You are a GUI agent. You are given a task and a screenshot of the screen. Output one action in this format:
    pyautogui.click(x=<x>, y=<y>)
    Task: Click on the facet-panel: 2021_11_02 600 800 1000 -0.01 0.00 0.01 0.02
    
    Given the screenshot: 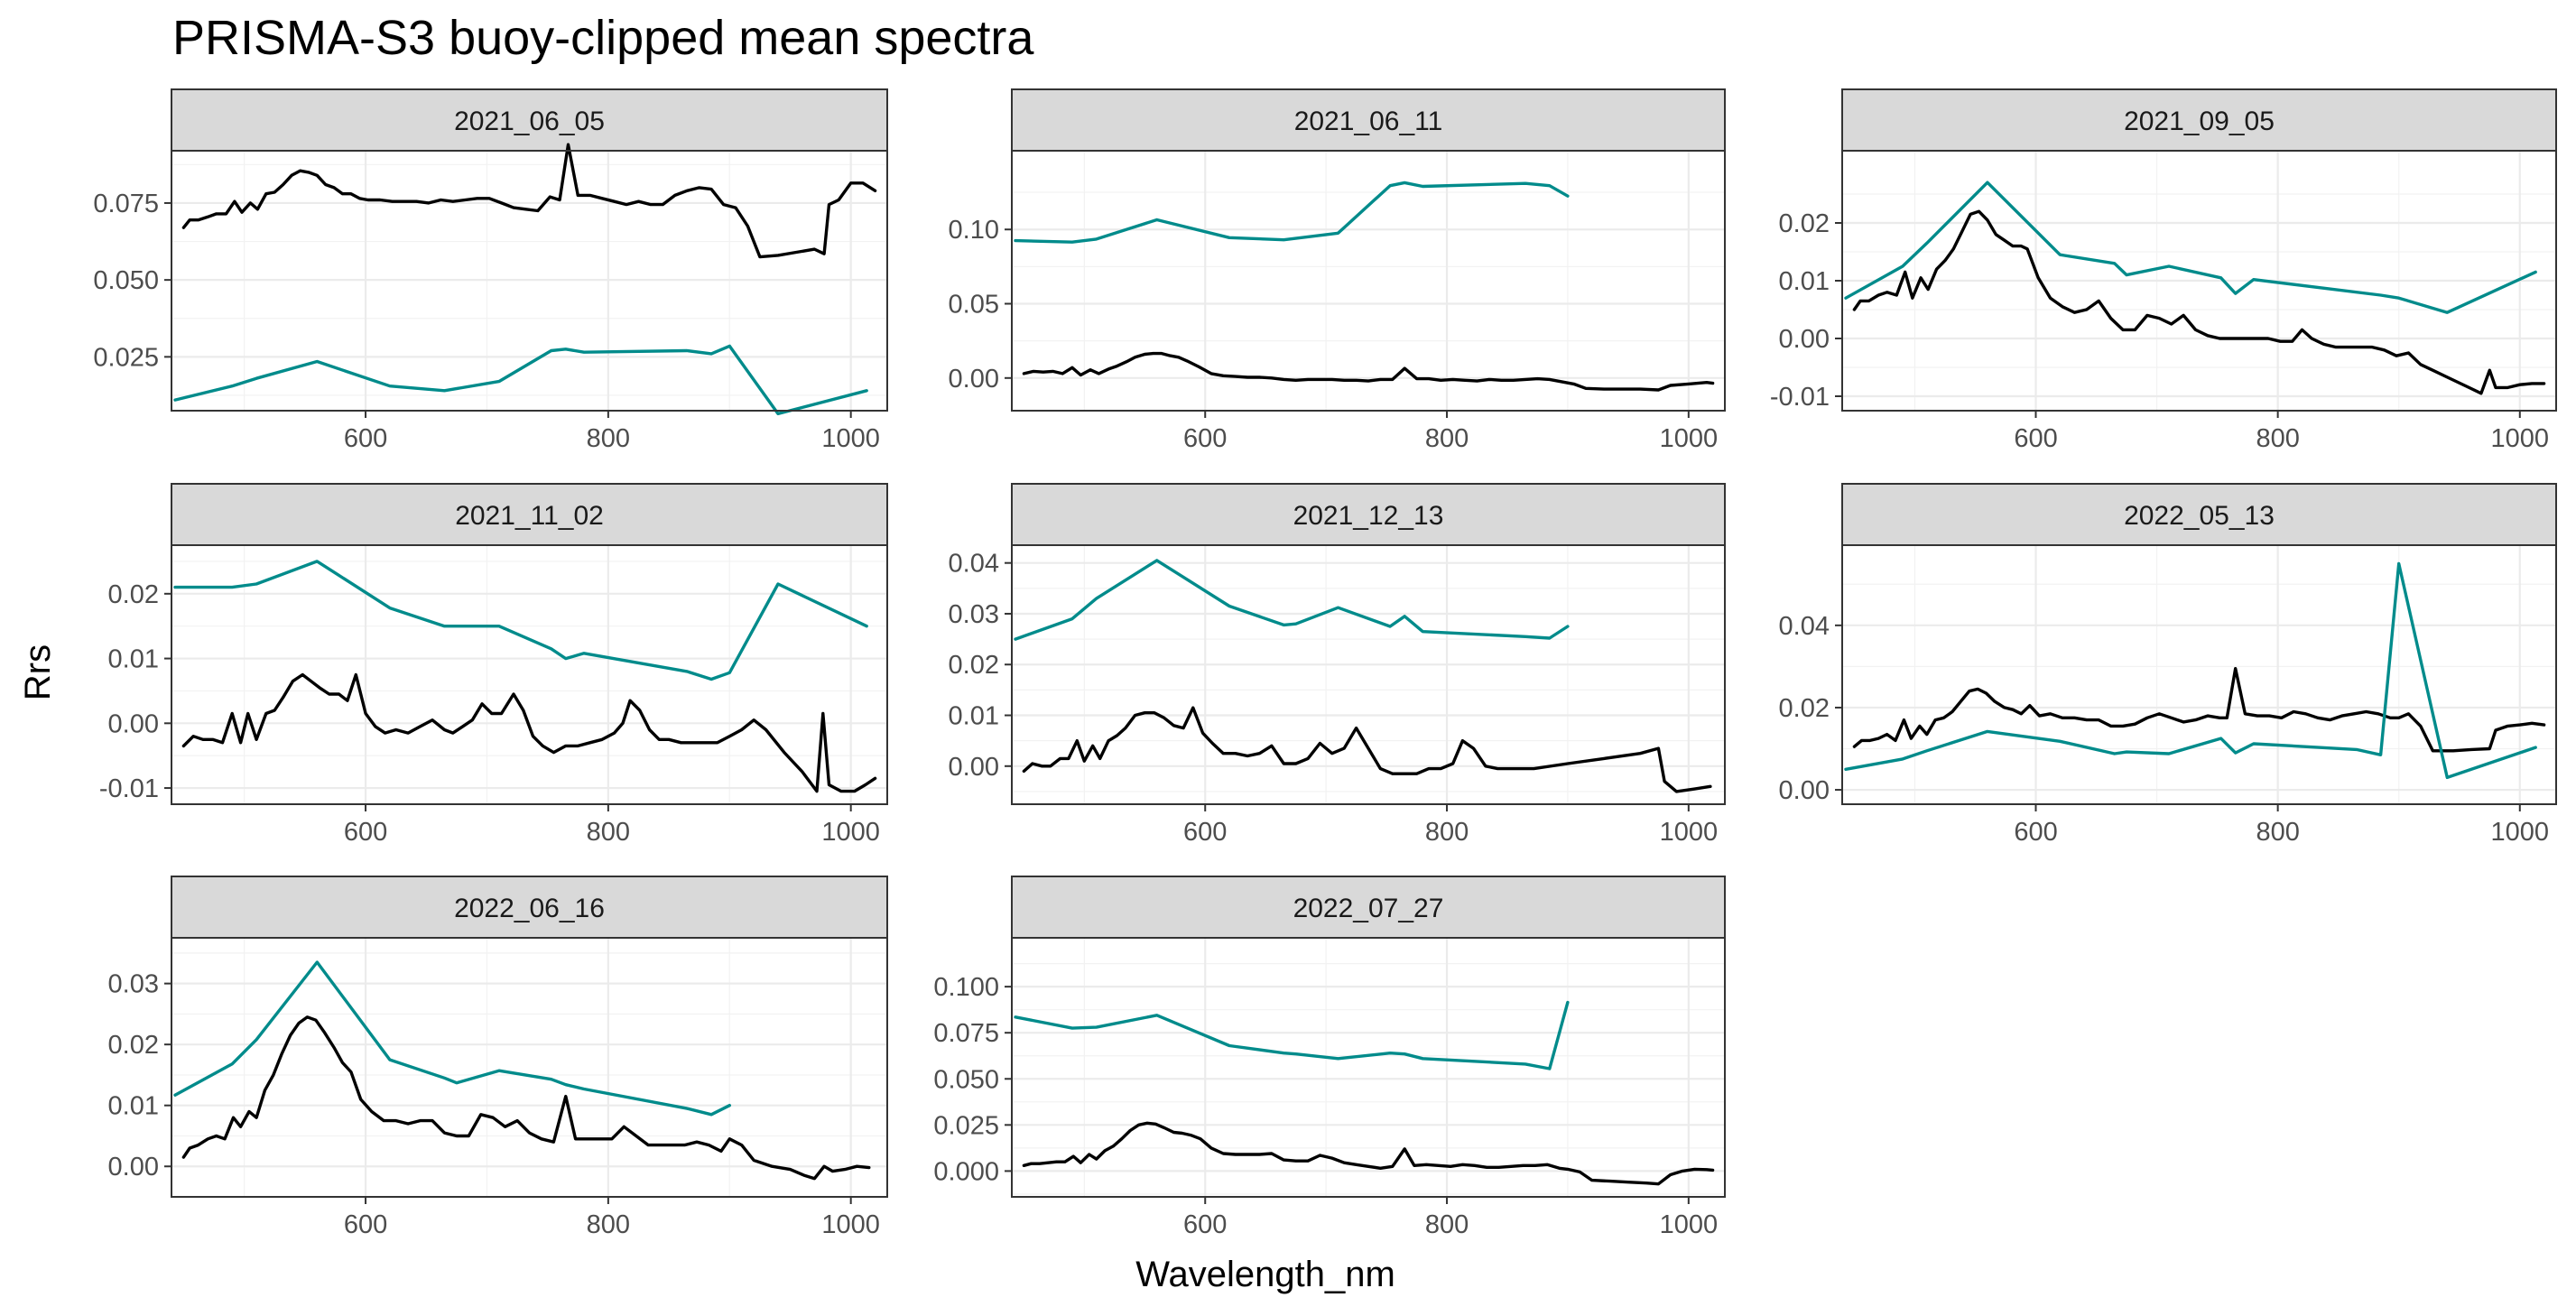 What is the action you would take?
    pyautogui.click(x=494, y=665)
    